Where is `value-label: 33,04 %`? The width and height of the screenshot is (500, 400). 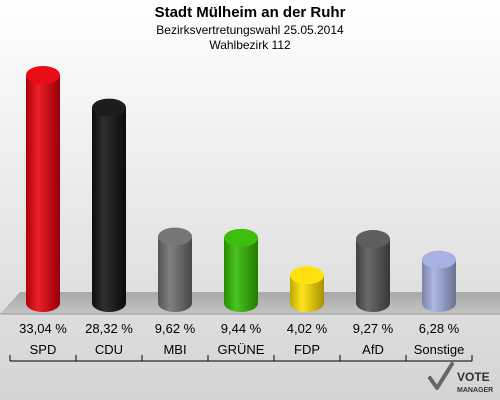 value-label: 33,04 % is located at coordinates (43, 328).